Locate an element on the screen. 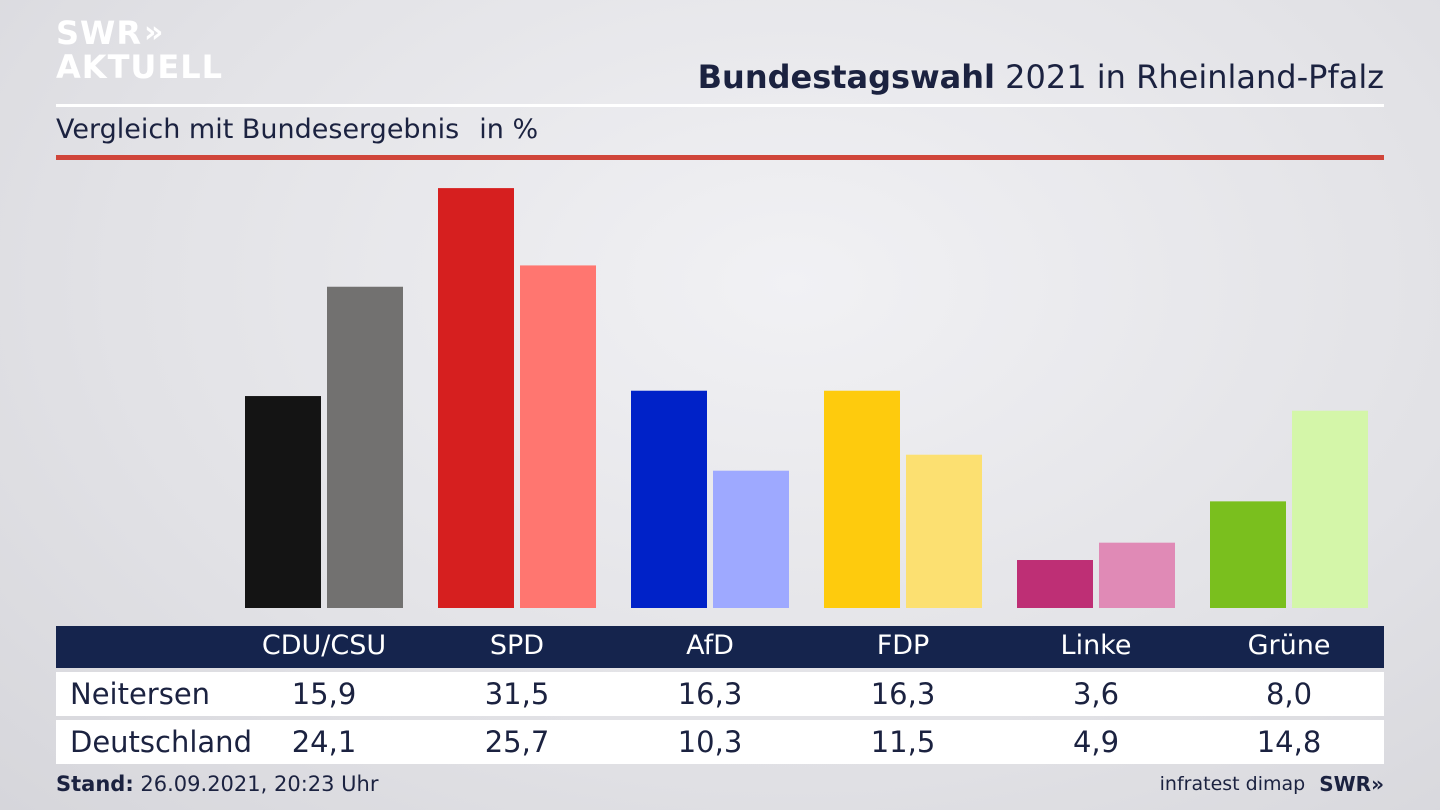 The width and height of the screenshot is (1440, 810). row-label-neitersen: Neitersen is located at coordinates (140, 694).